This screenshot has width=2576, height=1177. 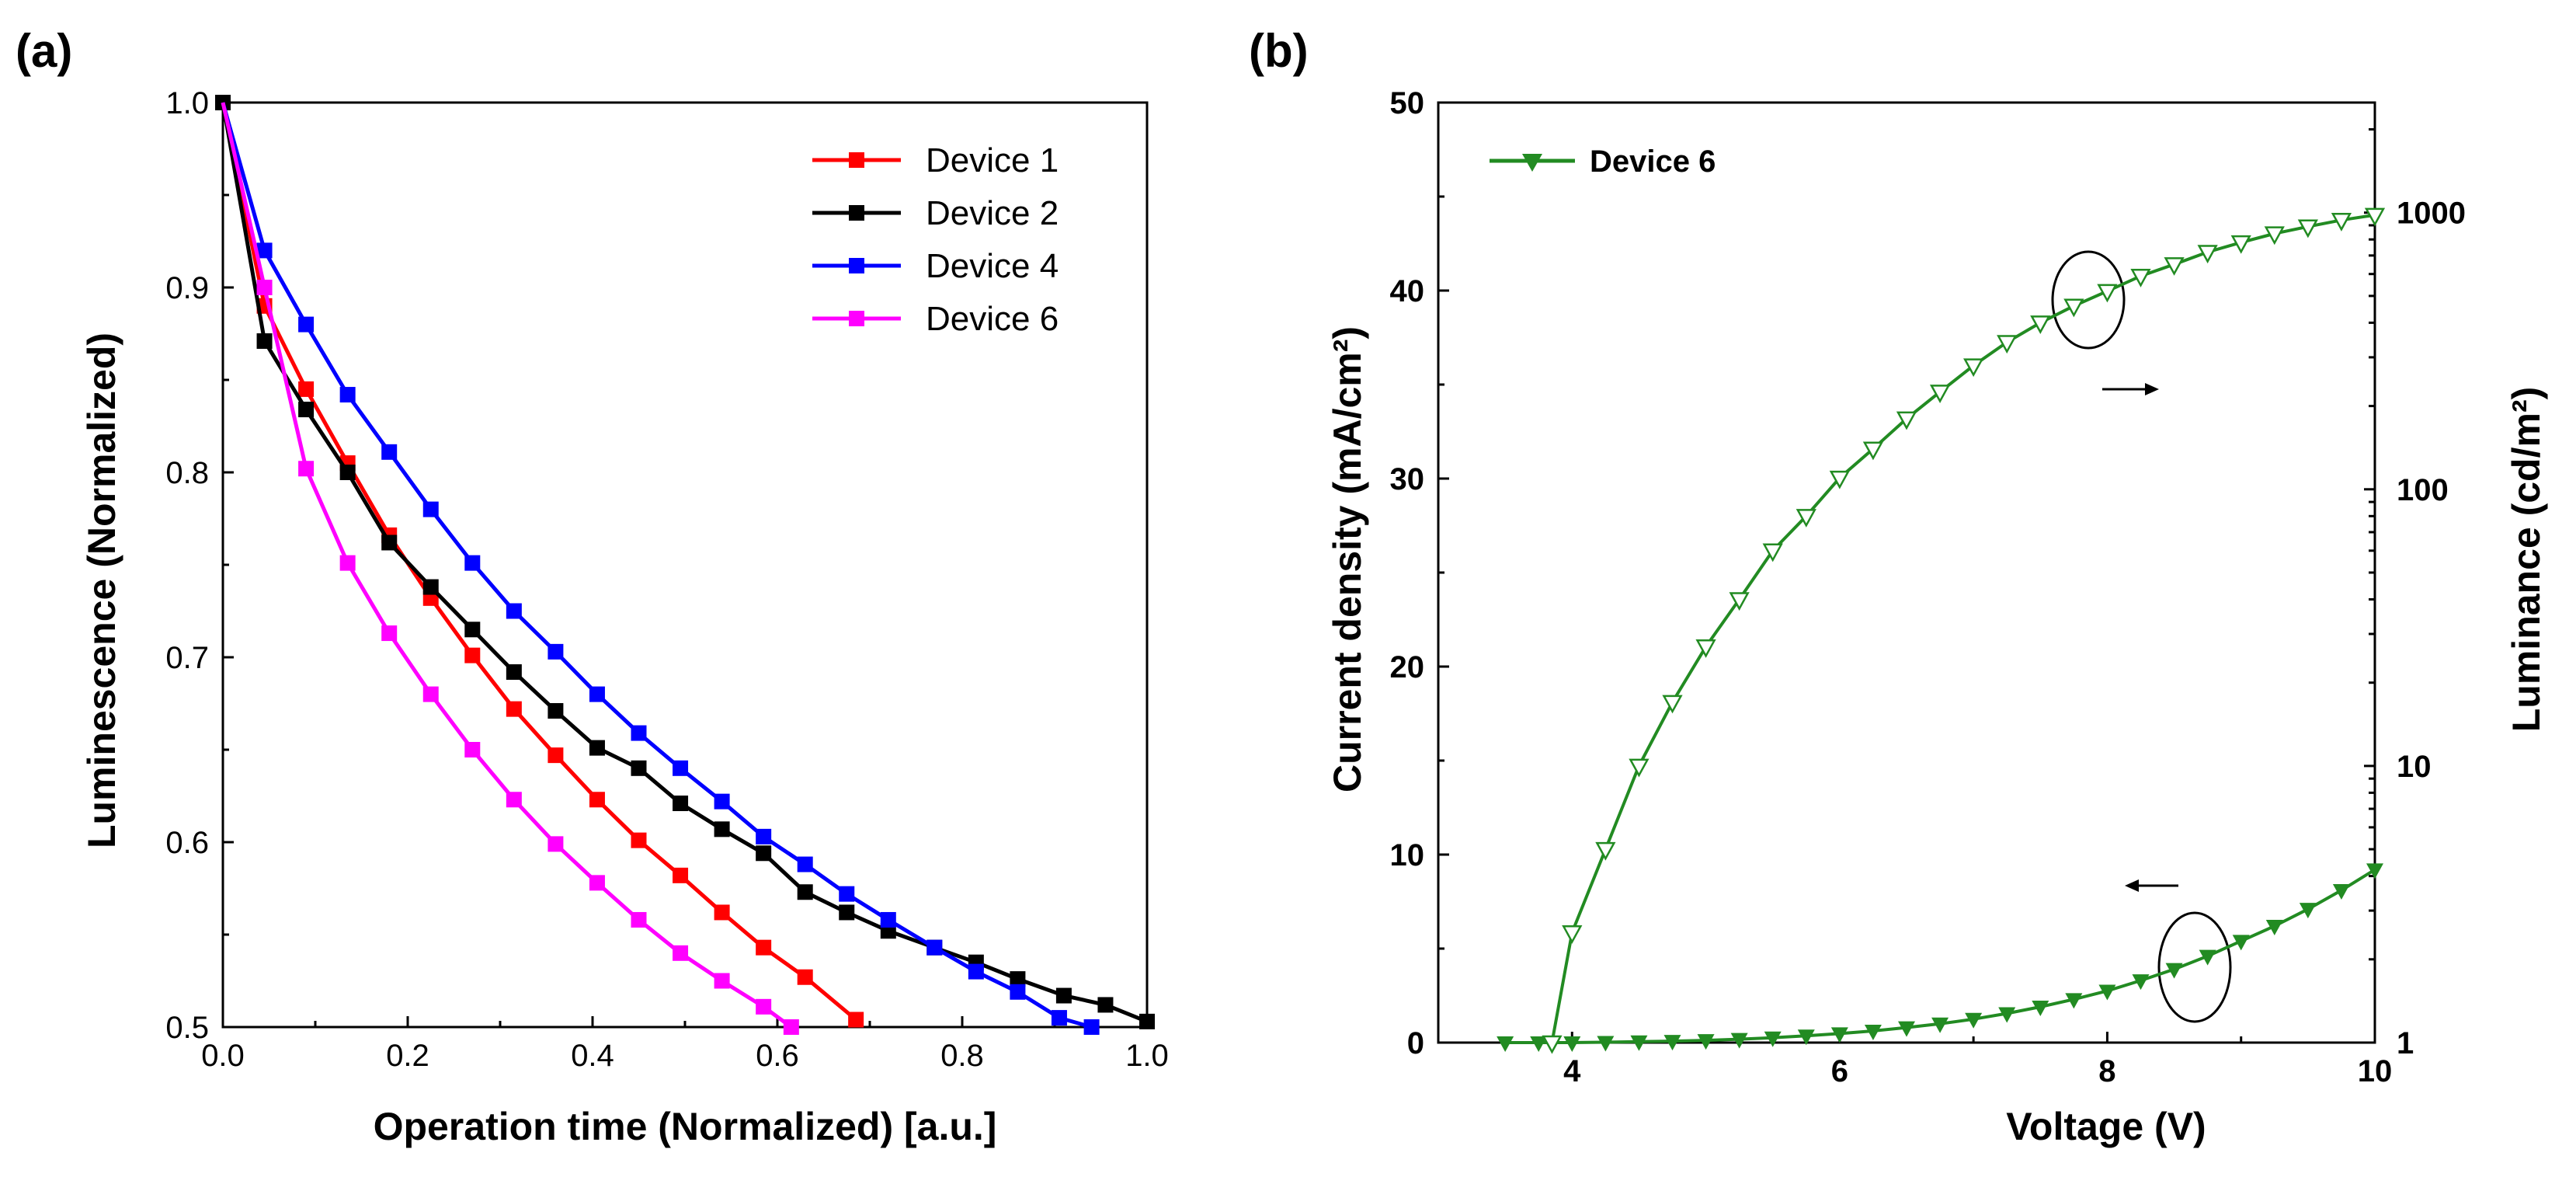 What do you see at coordinates (2405, 1043) in the screenshot?
I see `chart-b-right-y-tick-label: 1` at bounding box center [2405, 1043].